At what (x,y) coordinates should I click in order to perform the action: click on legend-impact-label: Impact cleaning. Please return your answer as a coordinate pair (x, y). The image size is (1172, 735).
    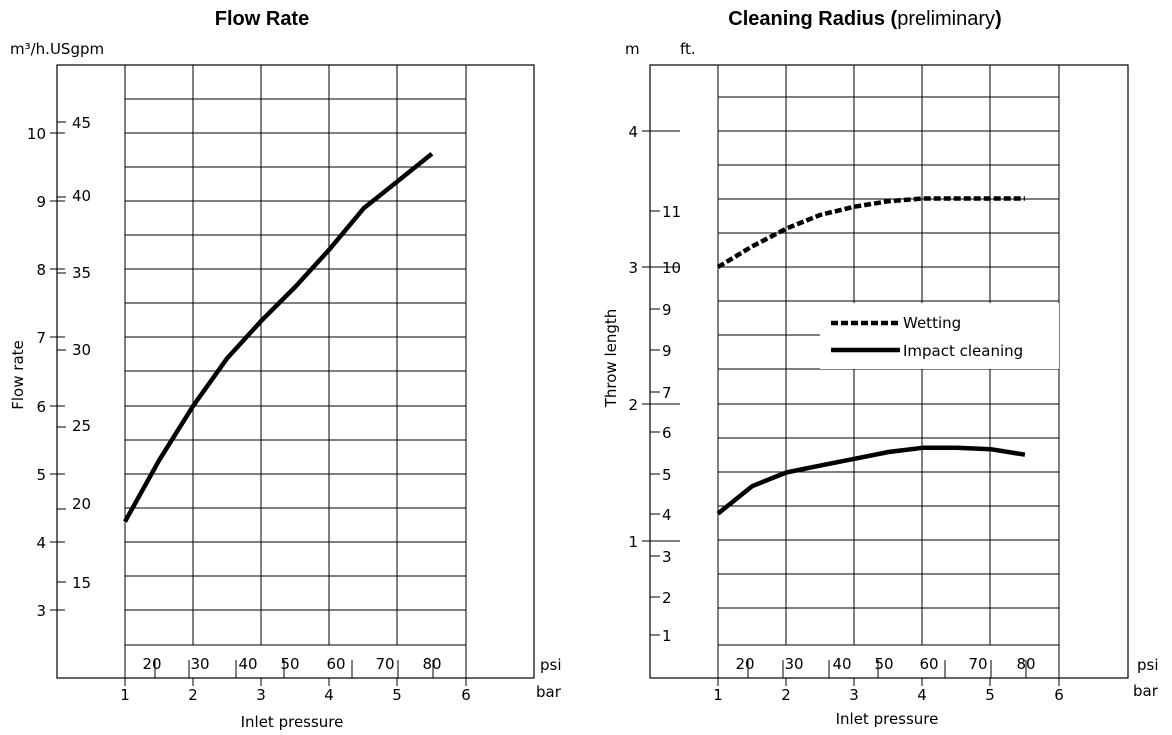
    Looking at the image, I should click on (963, 351).